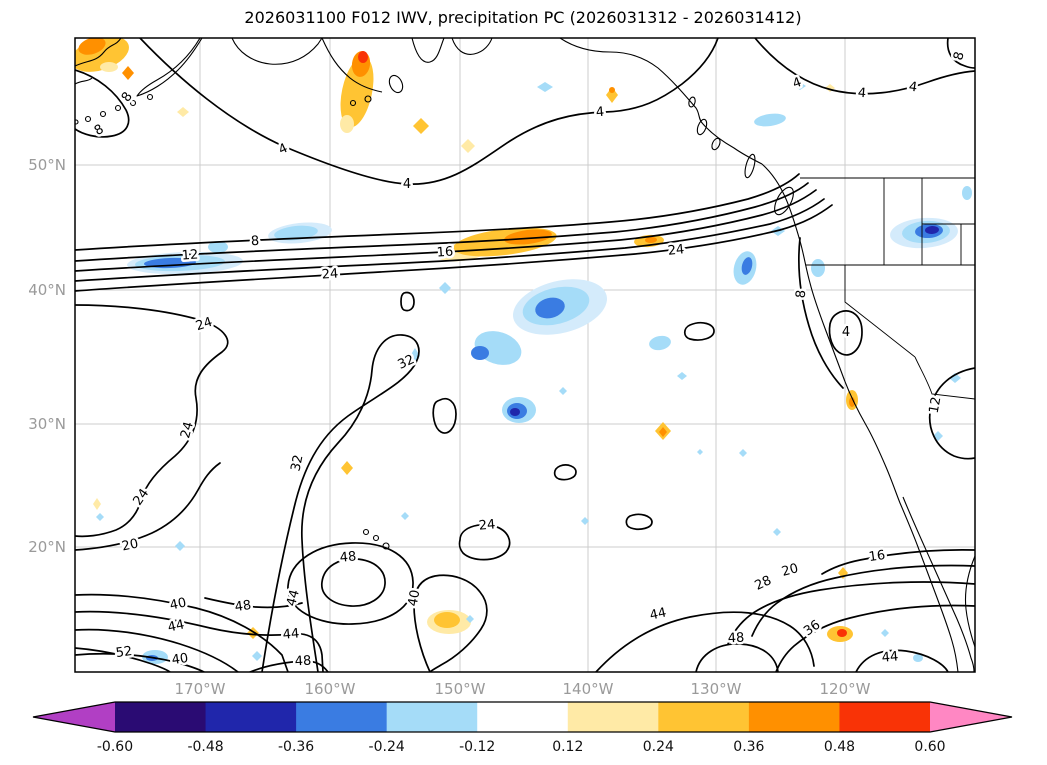  I want to click on lon-tick-label: 140°W, so click(588, 689).